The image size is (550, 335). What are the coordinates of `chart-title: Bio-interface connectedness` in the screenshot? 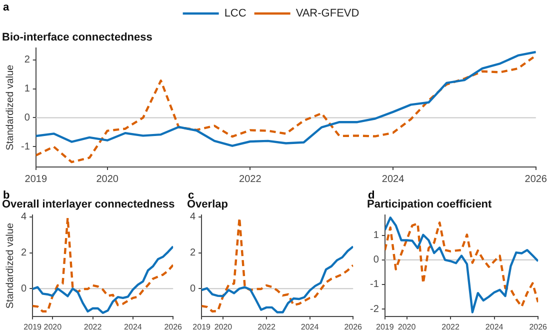 It's located at (77, 38).